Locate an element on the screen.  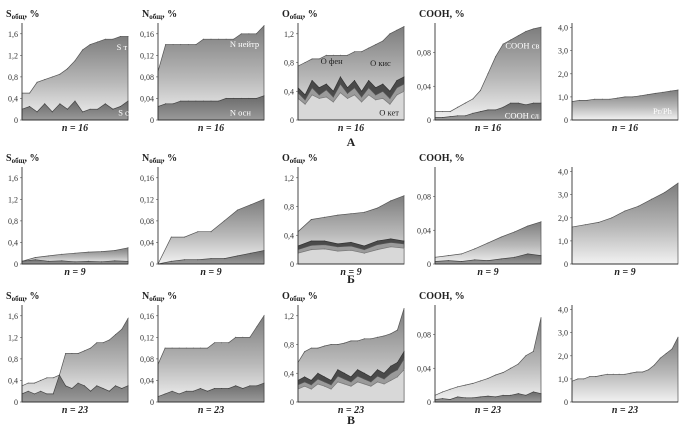
annotation: Pr/Ph is located at coordinates (663, 111).